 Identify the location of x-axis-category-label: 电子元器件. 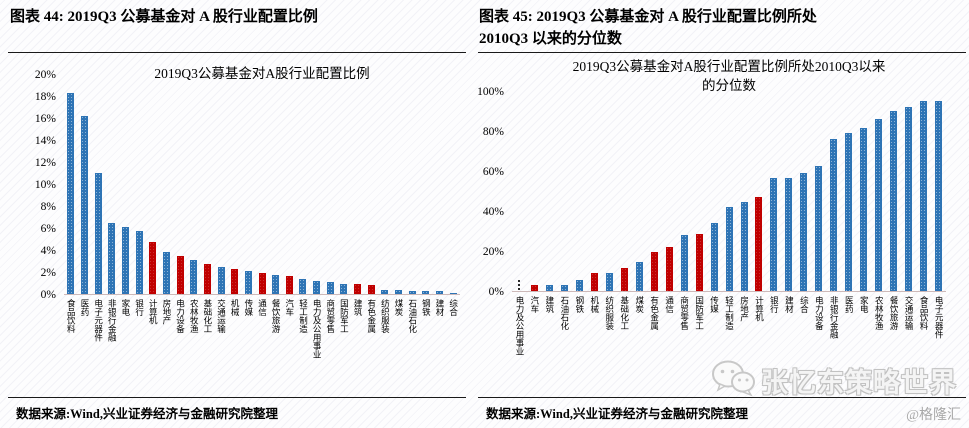
(939, 317).